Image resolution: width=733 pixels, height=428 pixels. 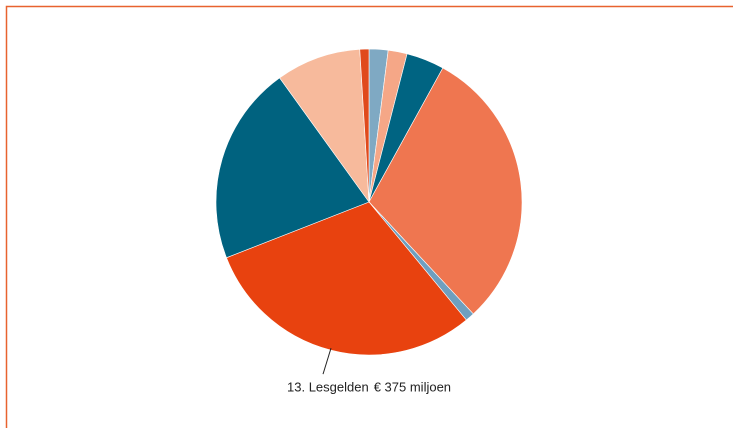 What do you see at coordinates (328, 387) in the screenshot?
I see `slice-label: 13. Lesgelden` at bounding box center [328, 387].